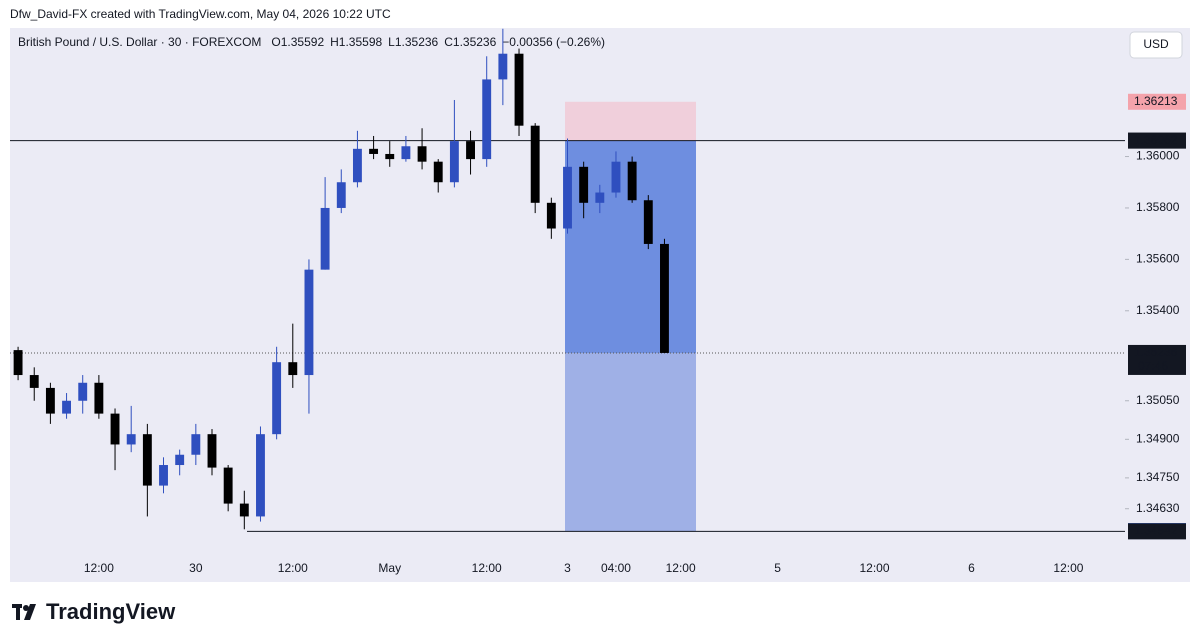 The width and height of the screenshot is (1200, 643). I want to click on price-label: 1.34542, so click(1156, 531).